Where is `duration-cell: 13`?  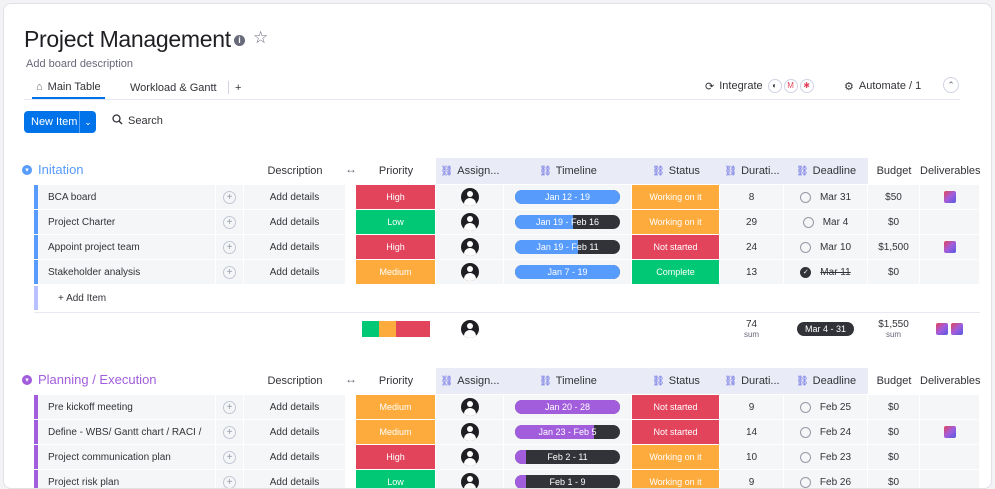 duration-cell: 13 is located at coordinates (752, 272).